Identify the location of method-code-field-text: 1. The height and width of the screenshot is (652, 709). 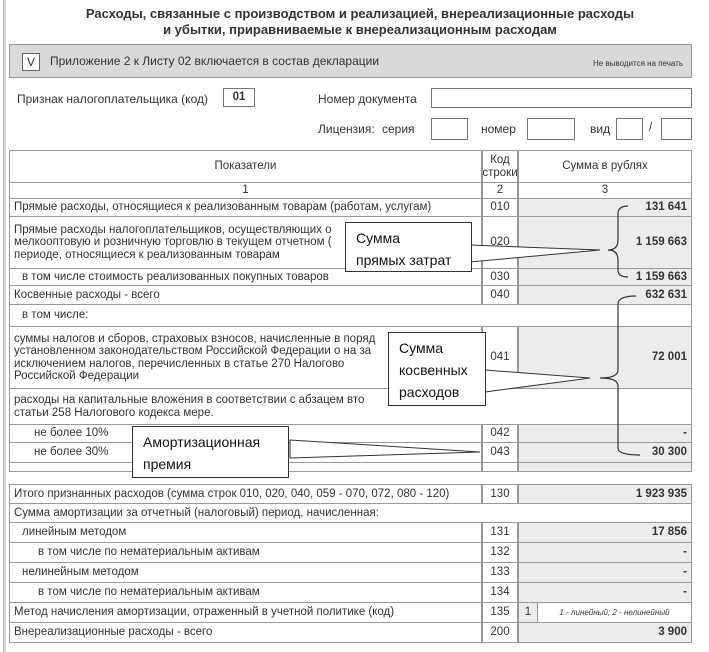
(528, 612).